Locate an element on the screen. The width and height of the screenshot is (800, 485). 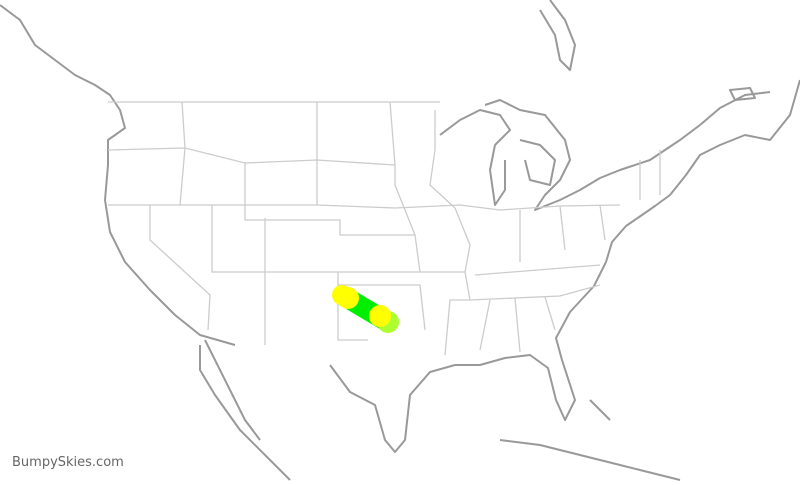
site-credit: BumpySkies.com is located at coordinates (68, 462).